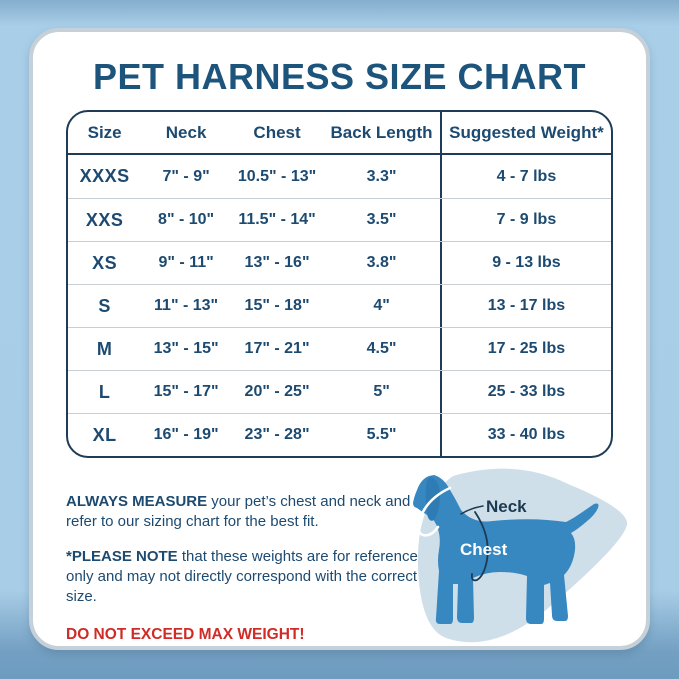 This screenshot has width=679, height=679. What do you see at coordinates (434, 511) in the screenshot?
I see `neck-measure-line` at bounding box center [434, 511].